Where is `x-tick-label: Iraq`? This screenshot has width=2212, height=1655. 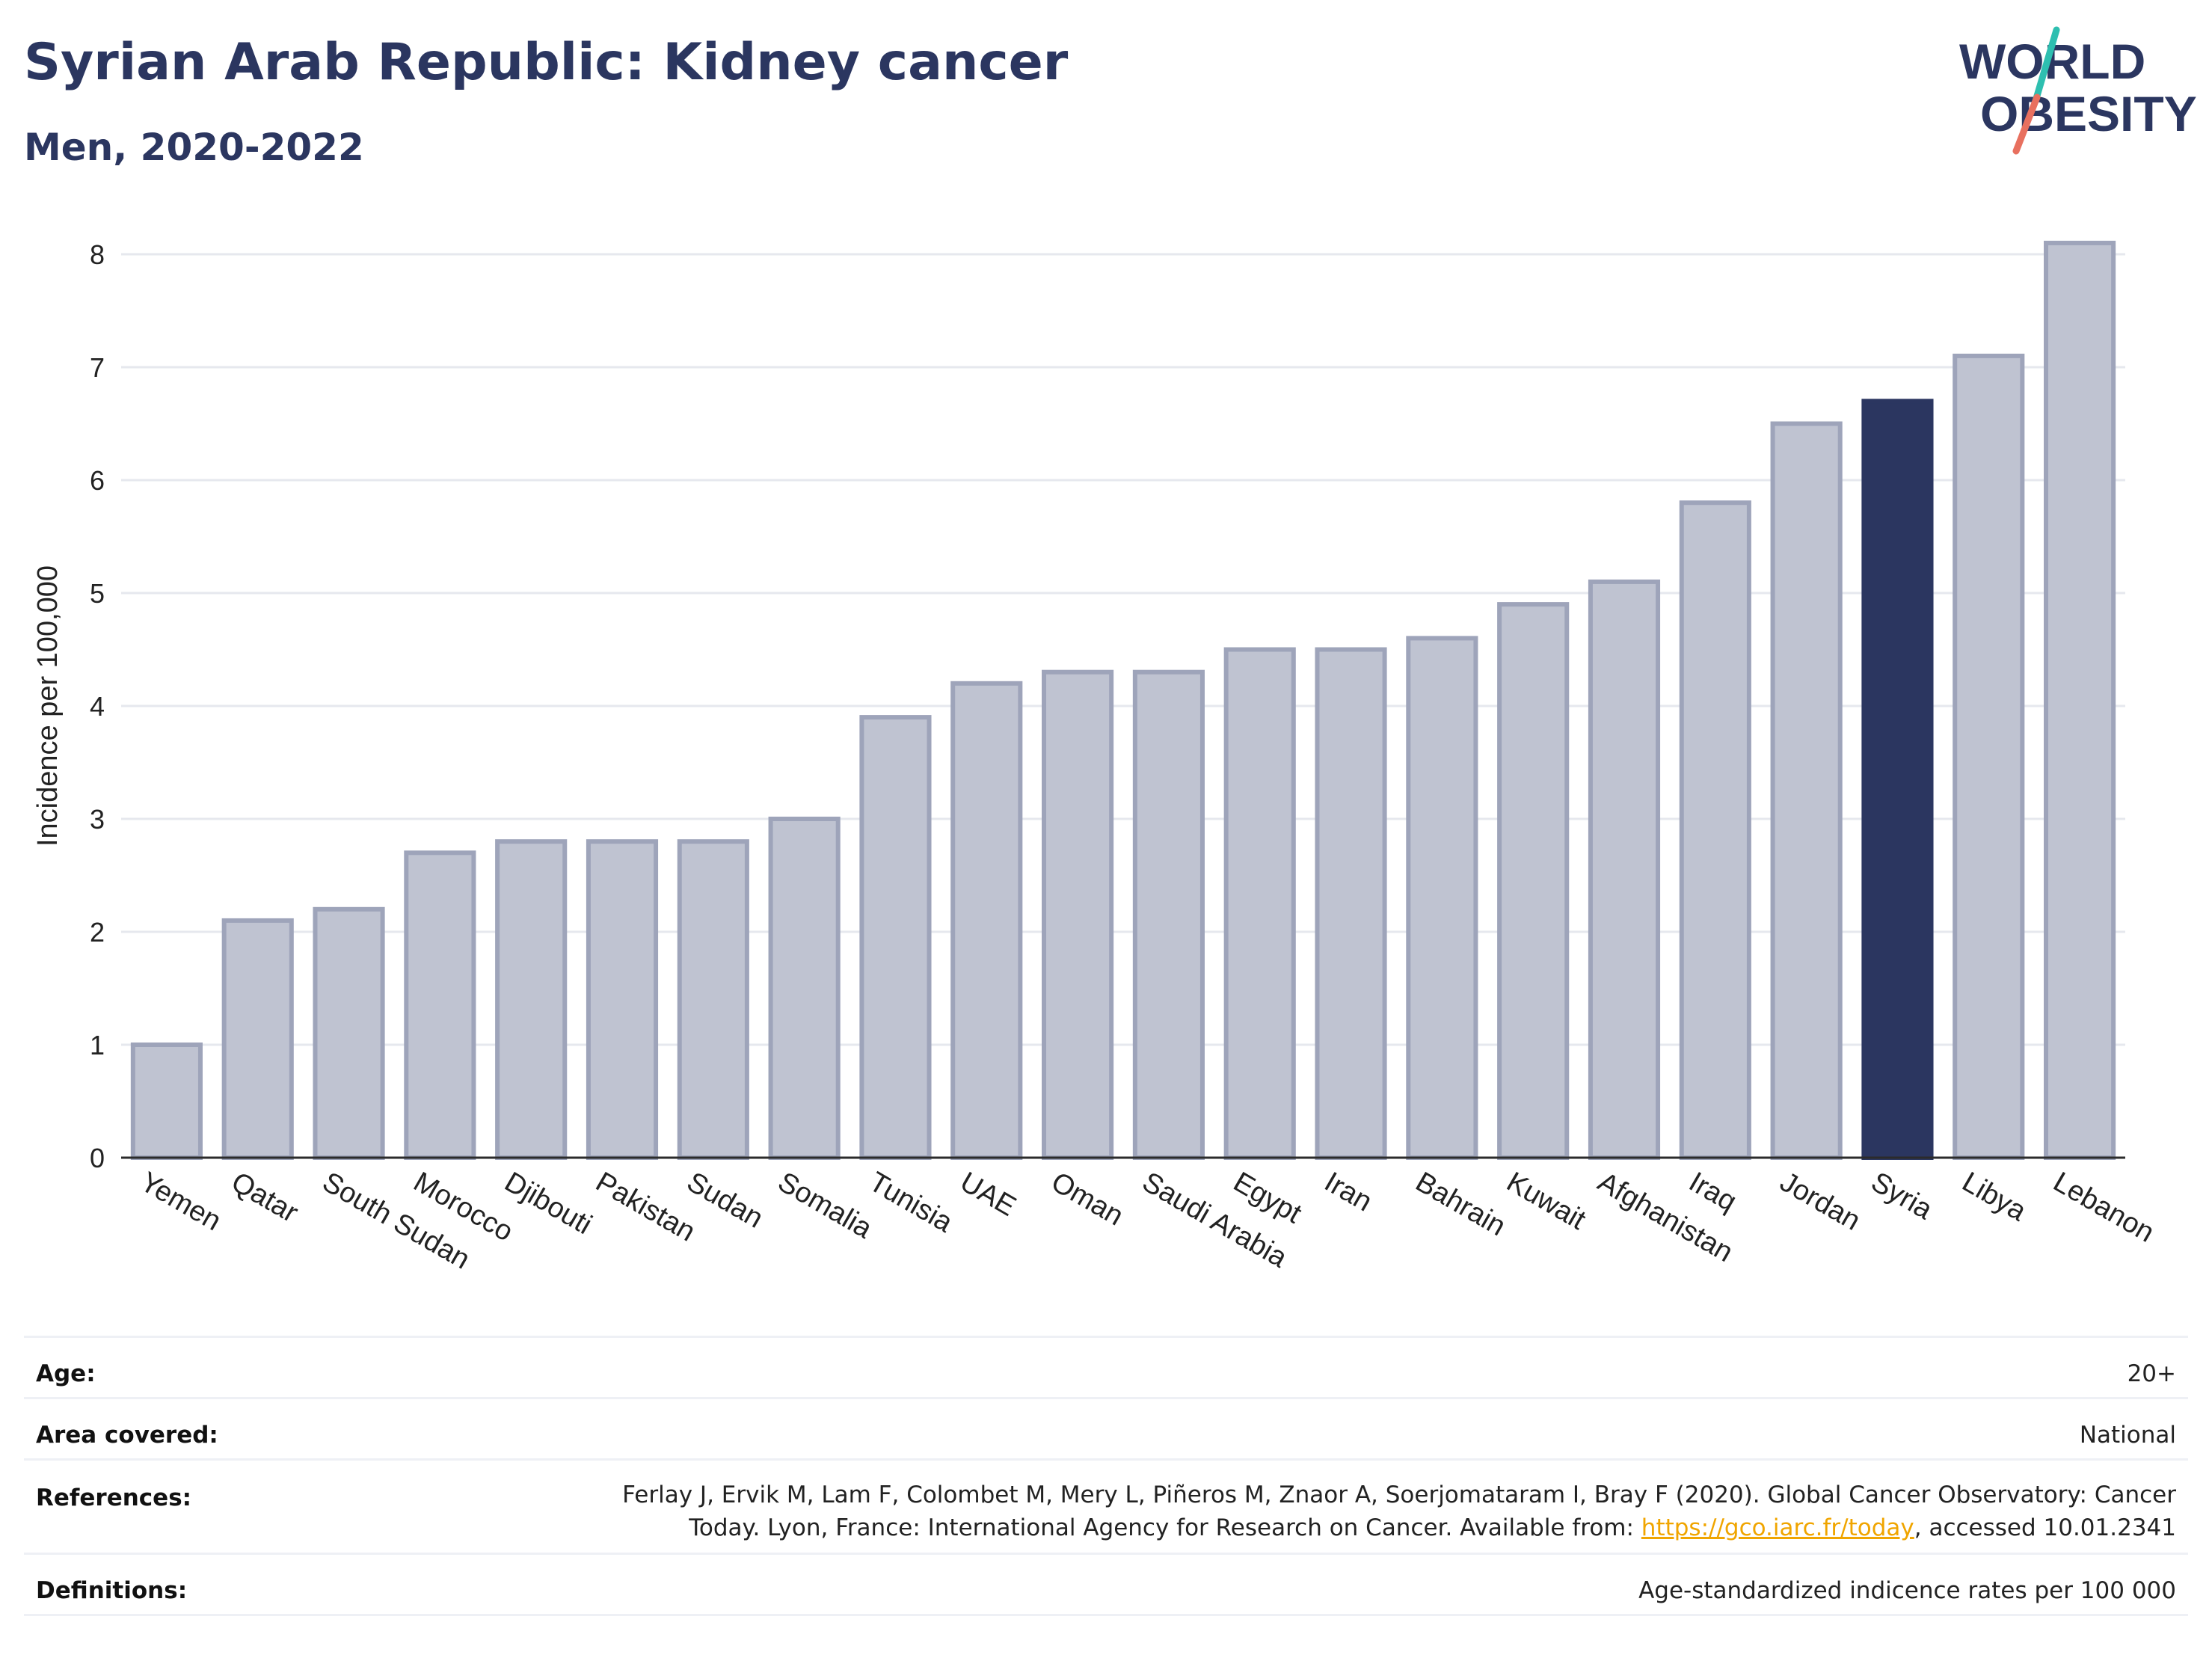 x-tick-label: Iraq is located at coordinates (1712, 1192).